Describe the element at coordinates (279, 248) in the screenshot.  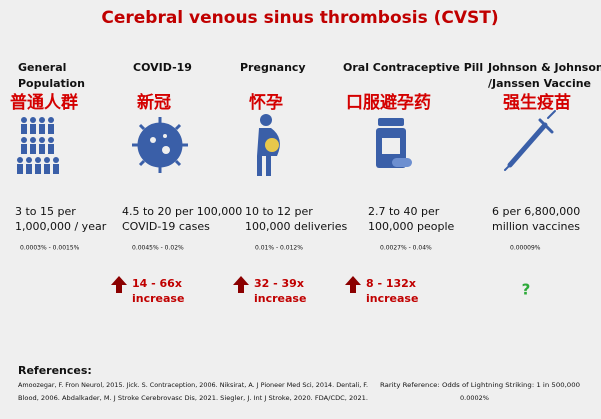
I see `percent-range: 0.01% - 0.012%` at that location.